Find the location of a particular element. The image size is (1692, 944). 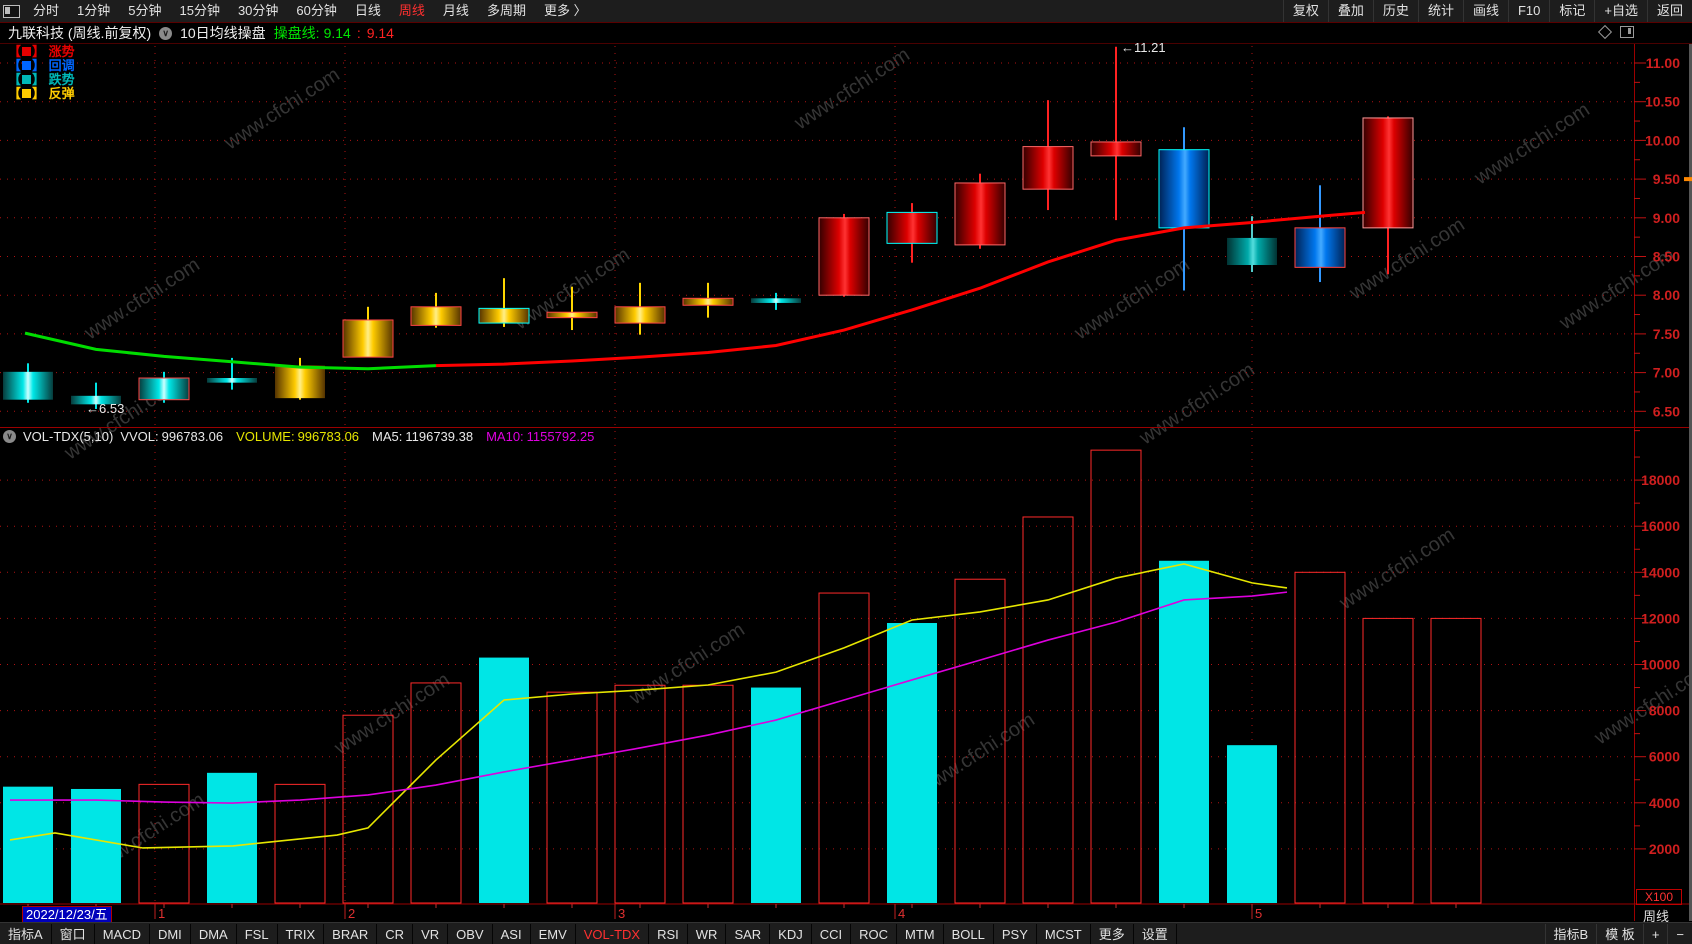

indicator-tab-DMI: DMI is located at coordinates (170, 933).